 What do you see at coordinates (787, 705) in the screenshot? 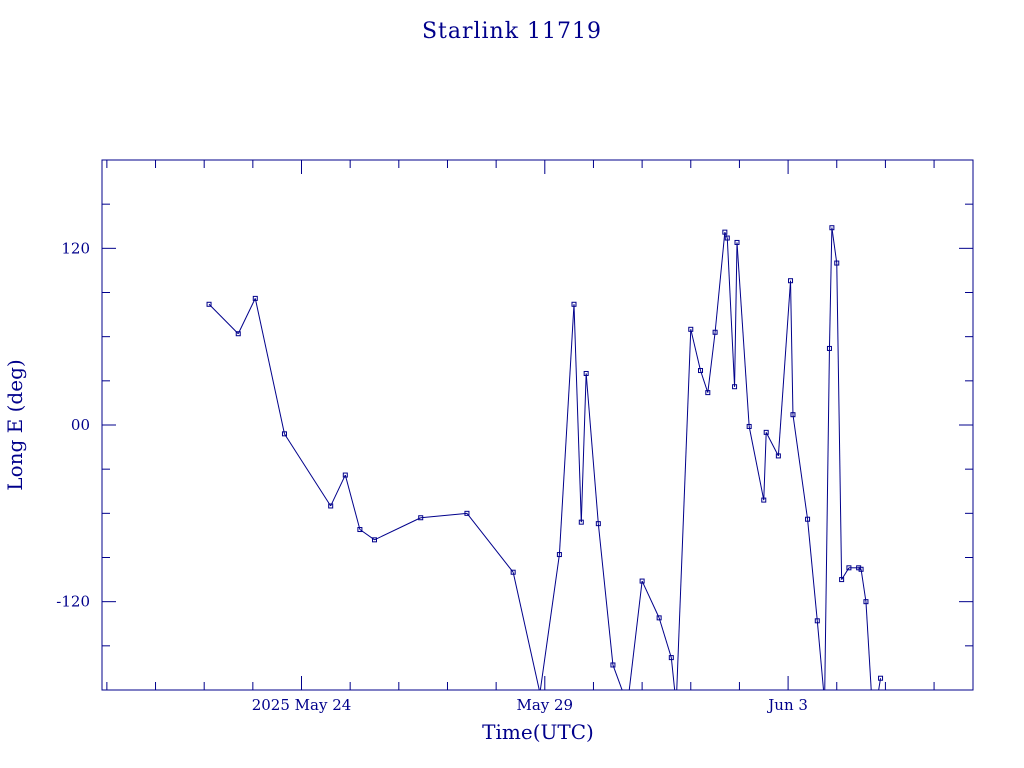
I see `x-tick-label: Jun 3` at bounding box center [787, 705].